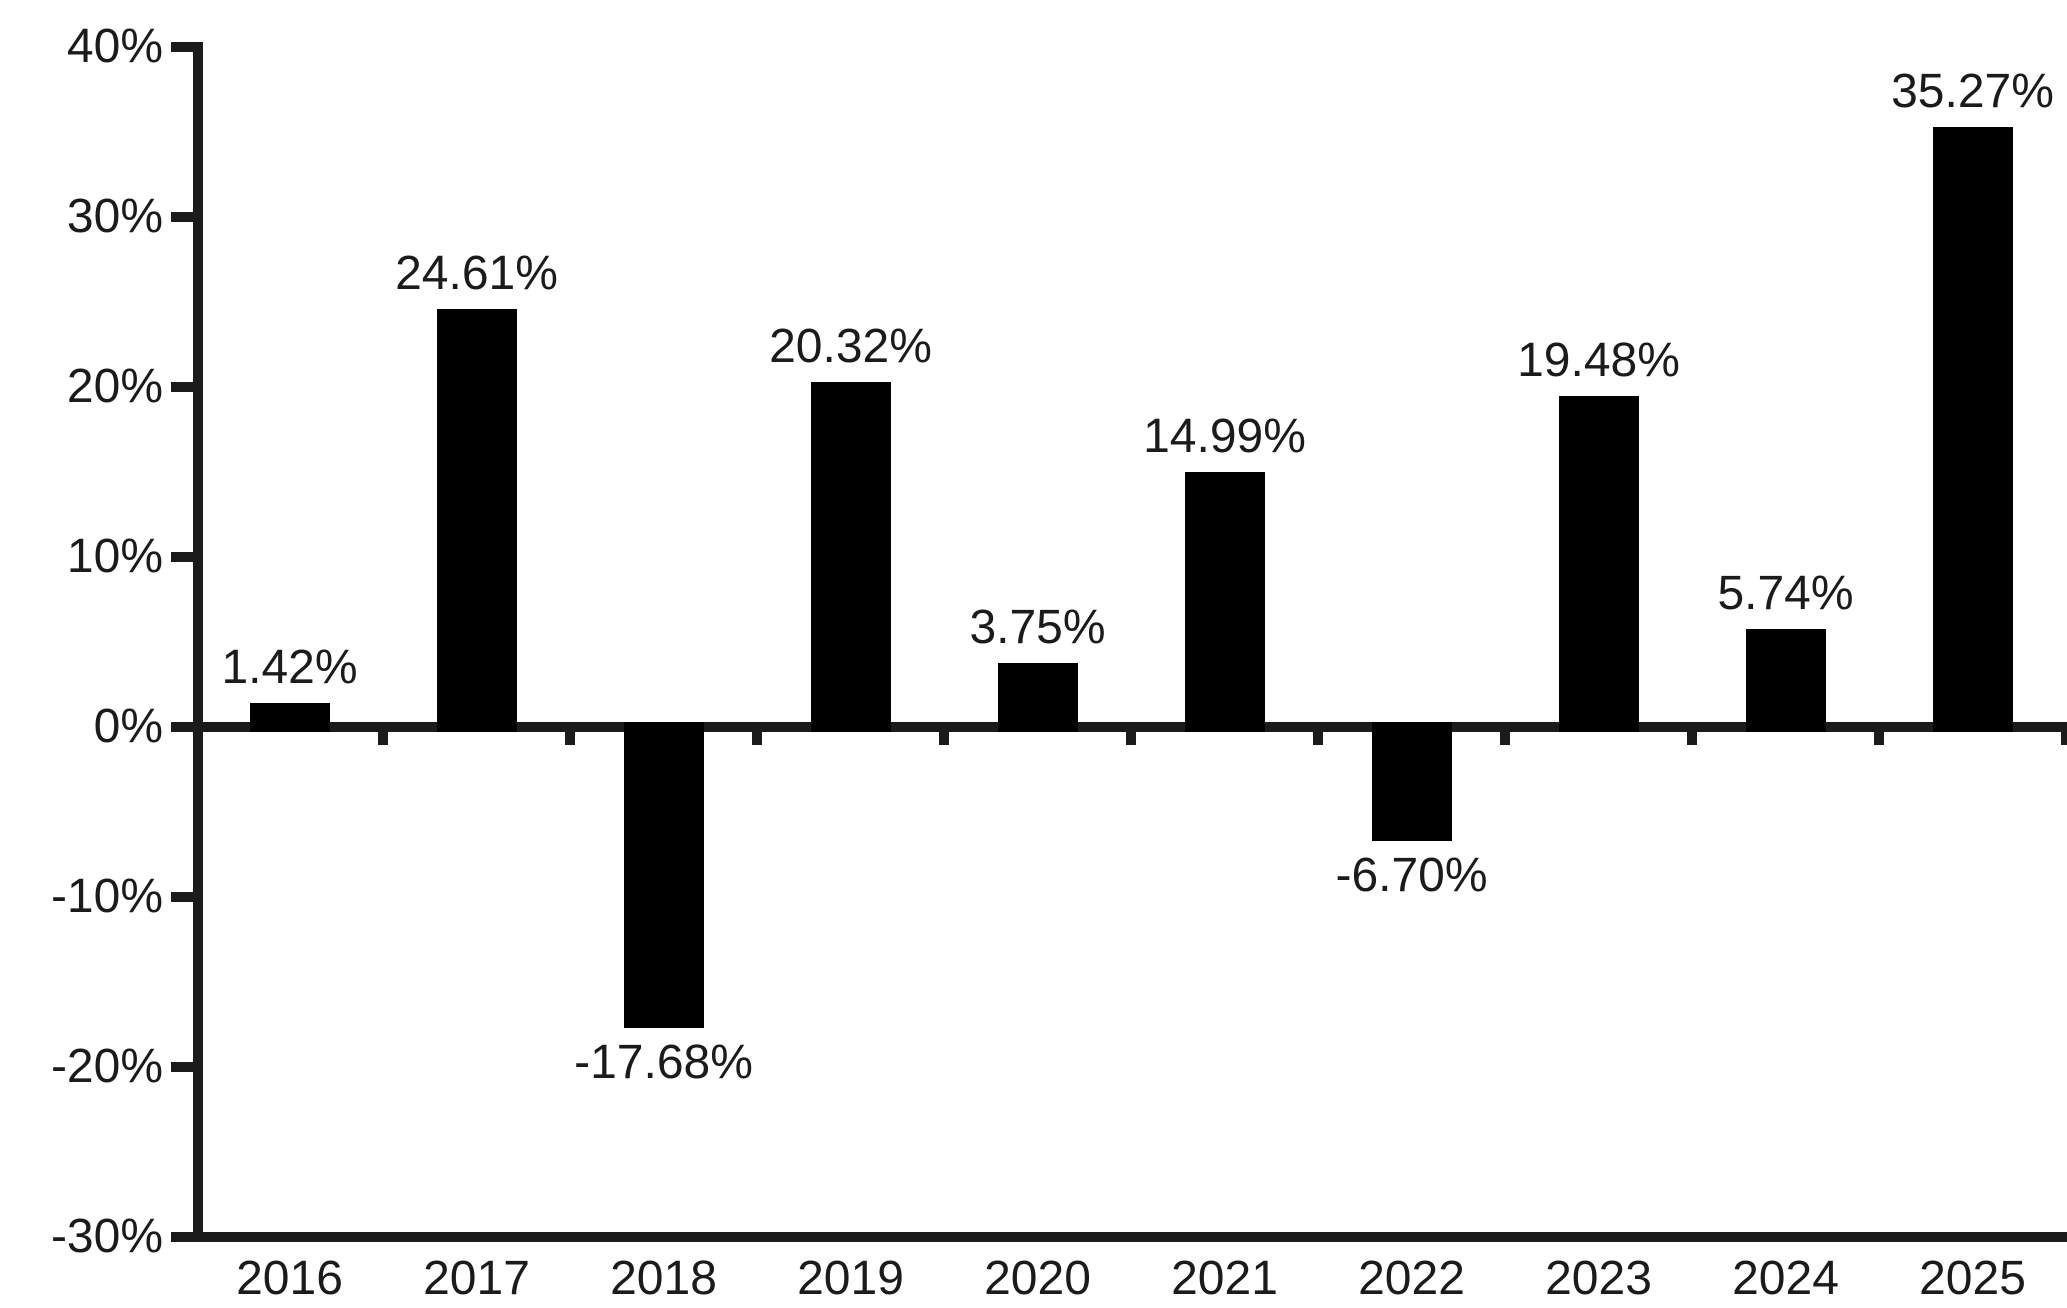  What do you see at coordinates (114, 46) in the screenshot?
I see `y-axis-tick-label: 40%` at bounding box center [114, 46].